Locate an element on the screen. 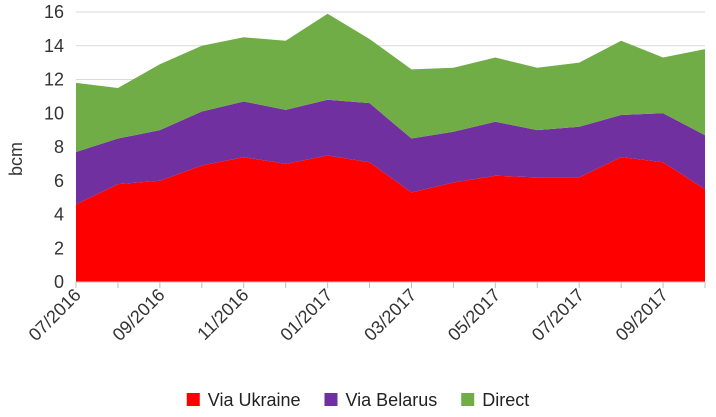 The image size is (716, 417). x-tick-label: 03/2017 is located at coordinates (390, 315).